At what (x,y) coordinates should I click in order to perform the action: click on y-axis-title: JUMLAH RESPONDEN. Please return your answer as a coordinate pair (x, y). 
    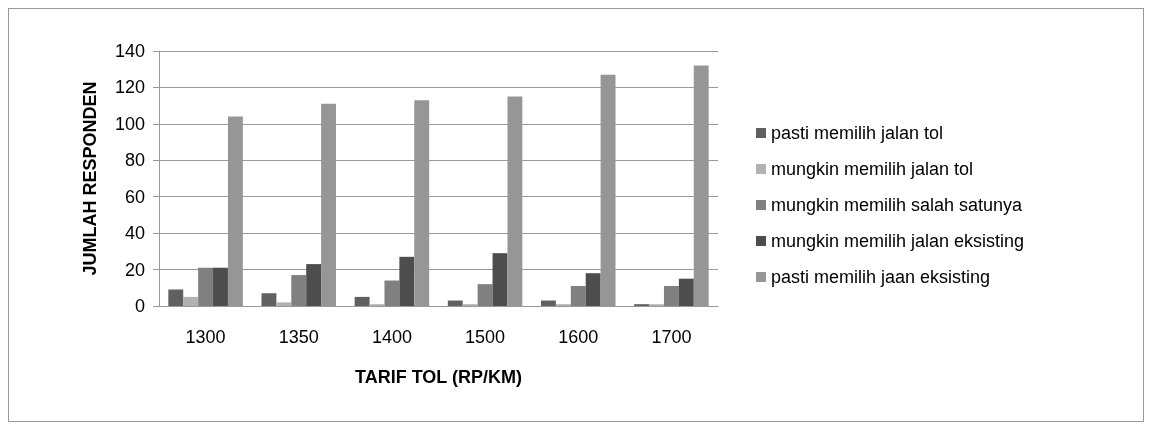
    Looking at the image, I should click on (90, 178).